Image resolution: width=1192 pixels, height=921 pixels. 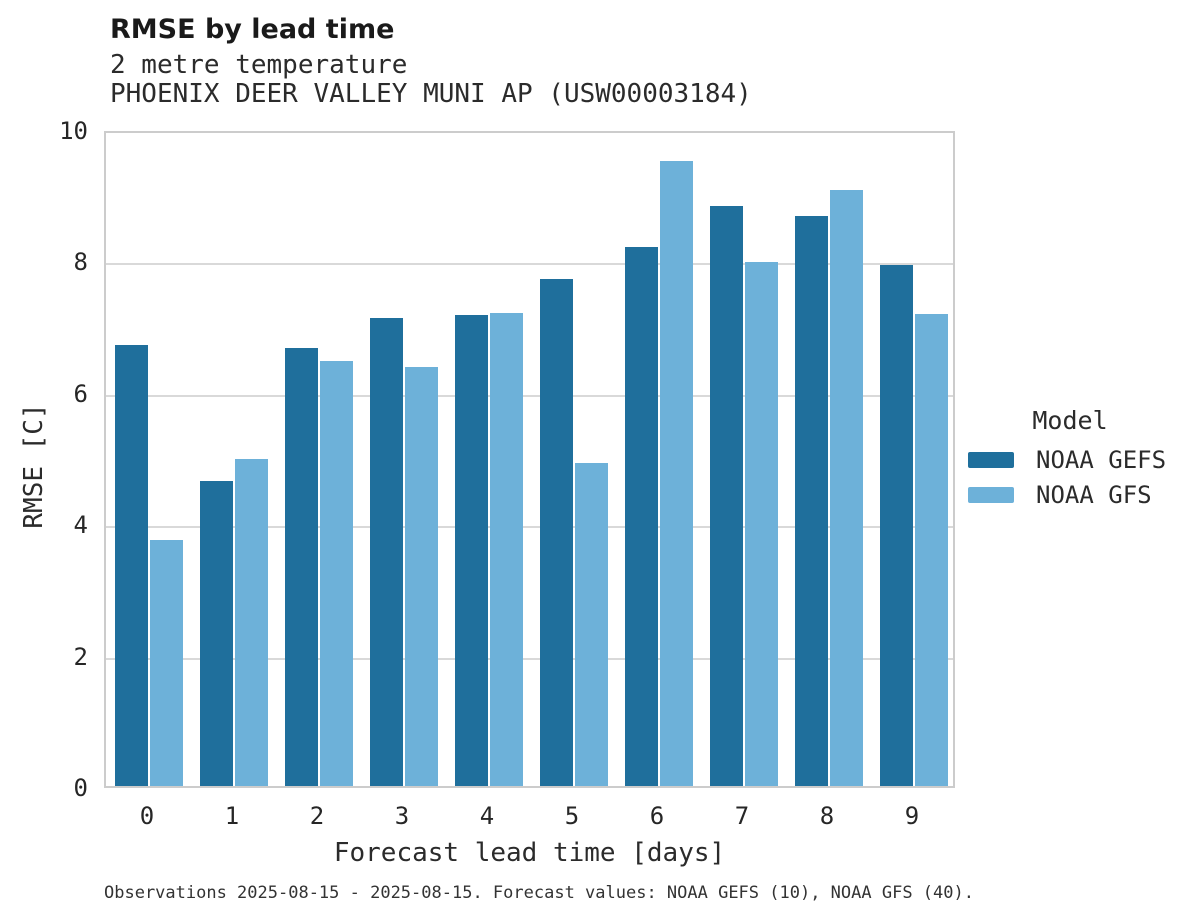 I want to click on legend: Model NOAA GEFS NOAA GFS, so click(x=1070, y=461).